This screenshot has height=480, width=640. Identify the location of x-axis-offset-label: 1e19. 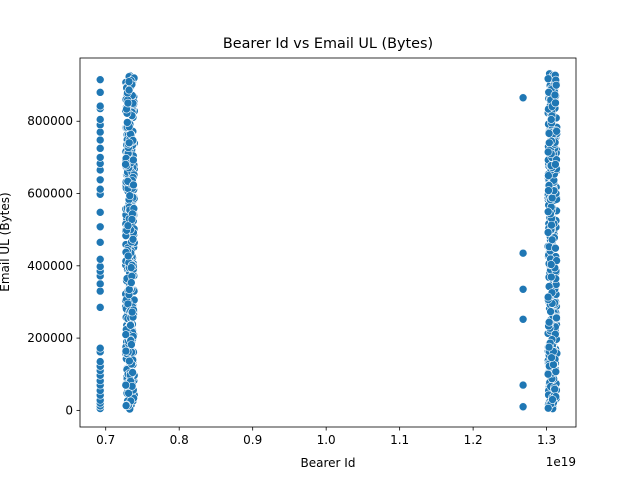
(561, 462).